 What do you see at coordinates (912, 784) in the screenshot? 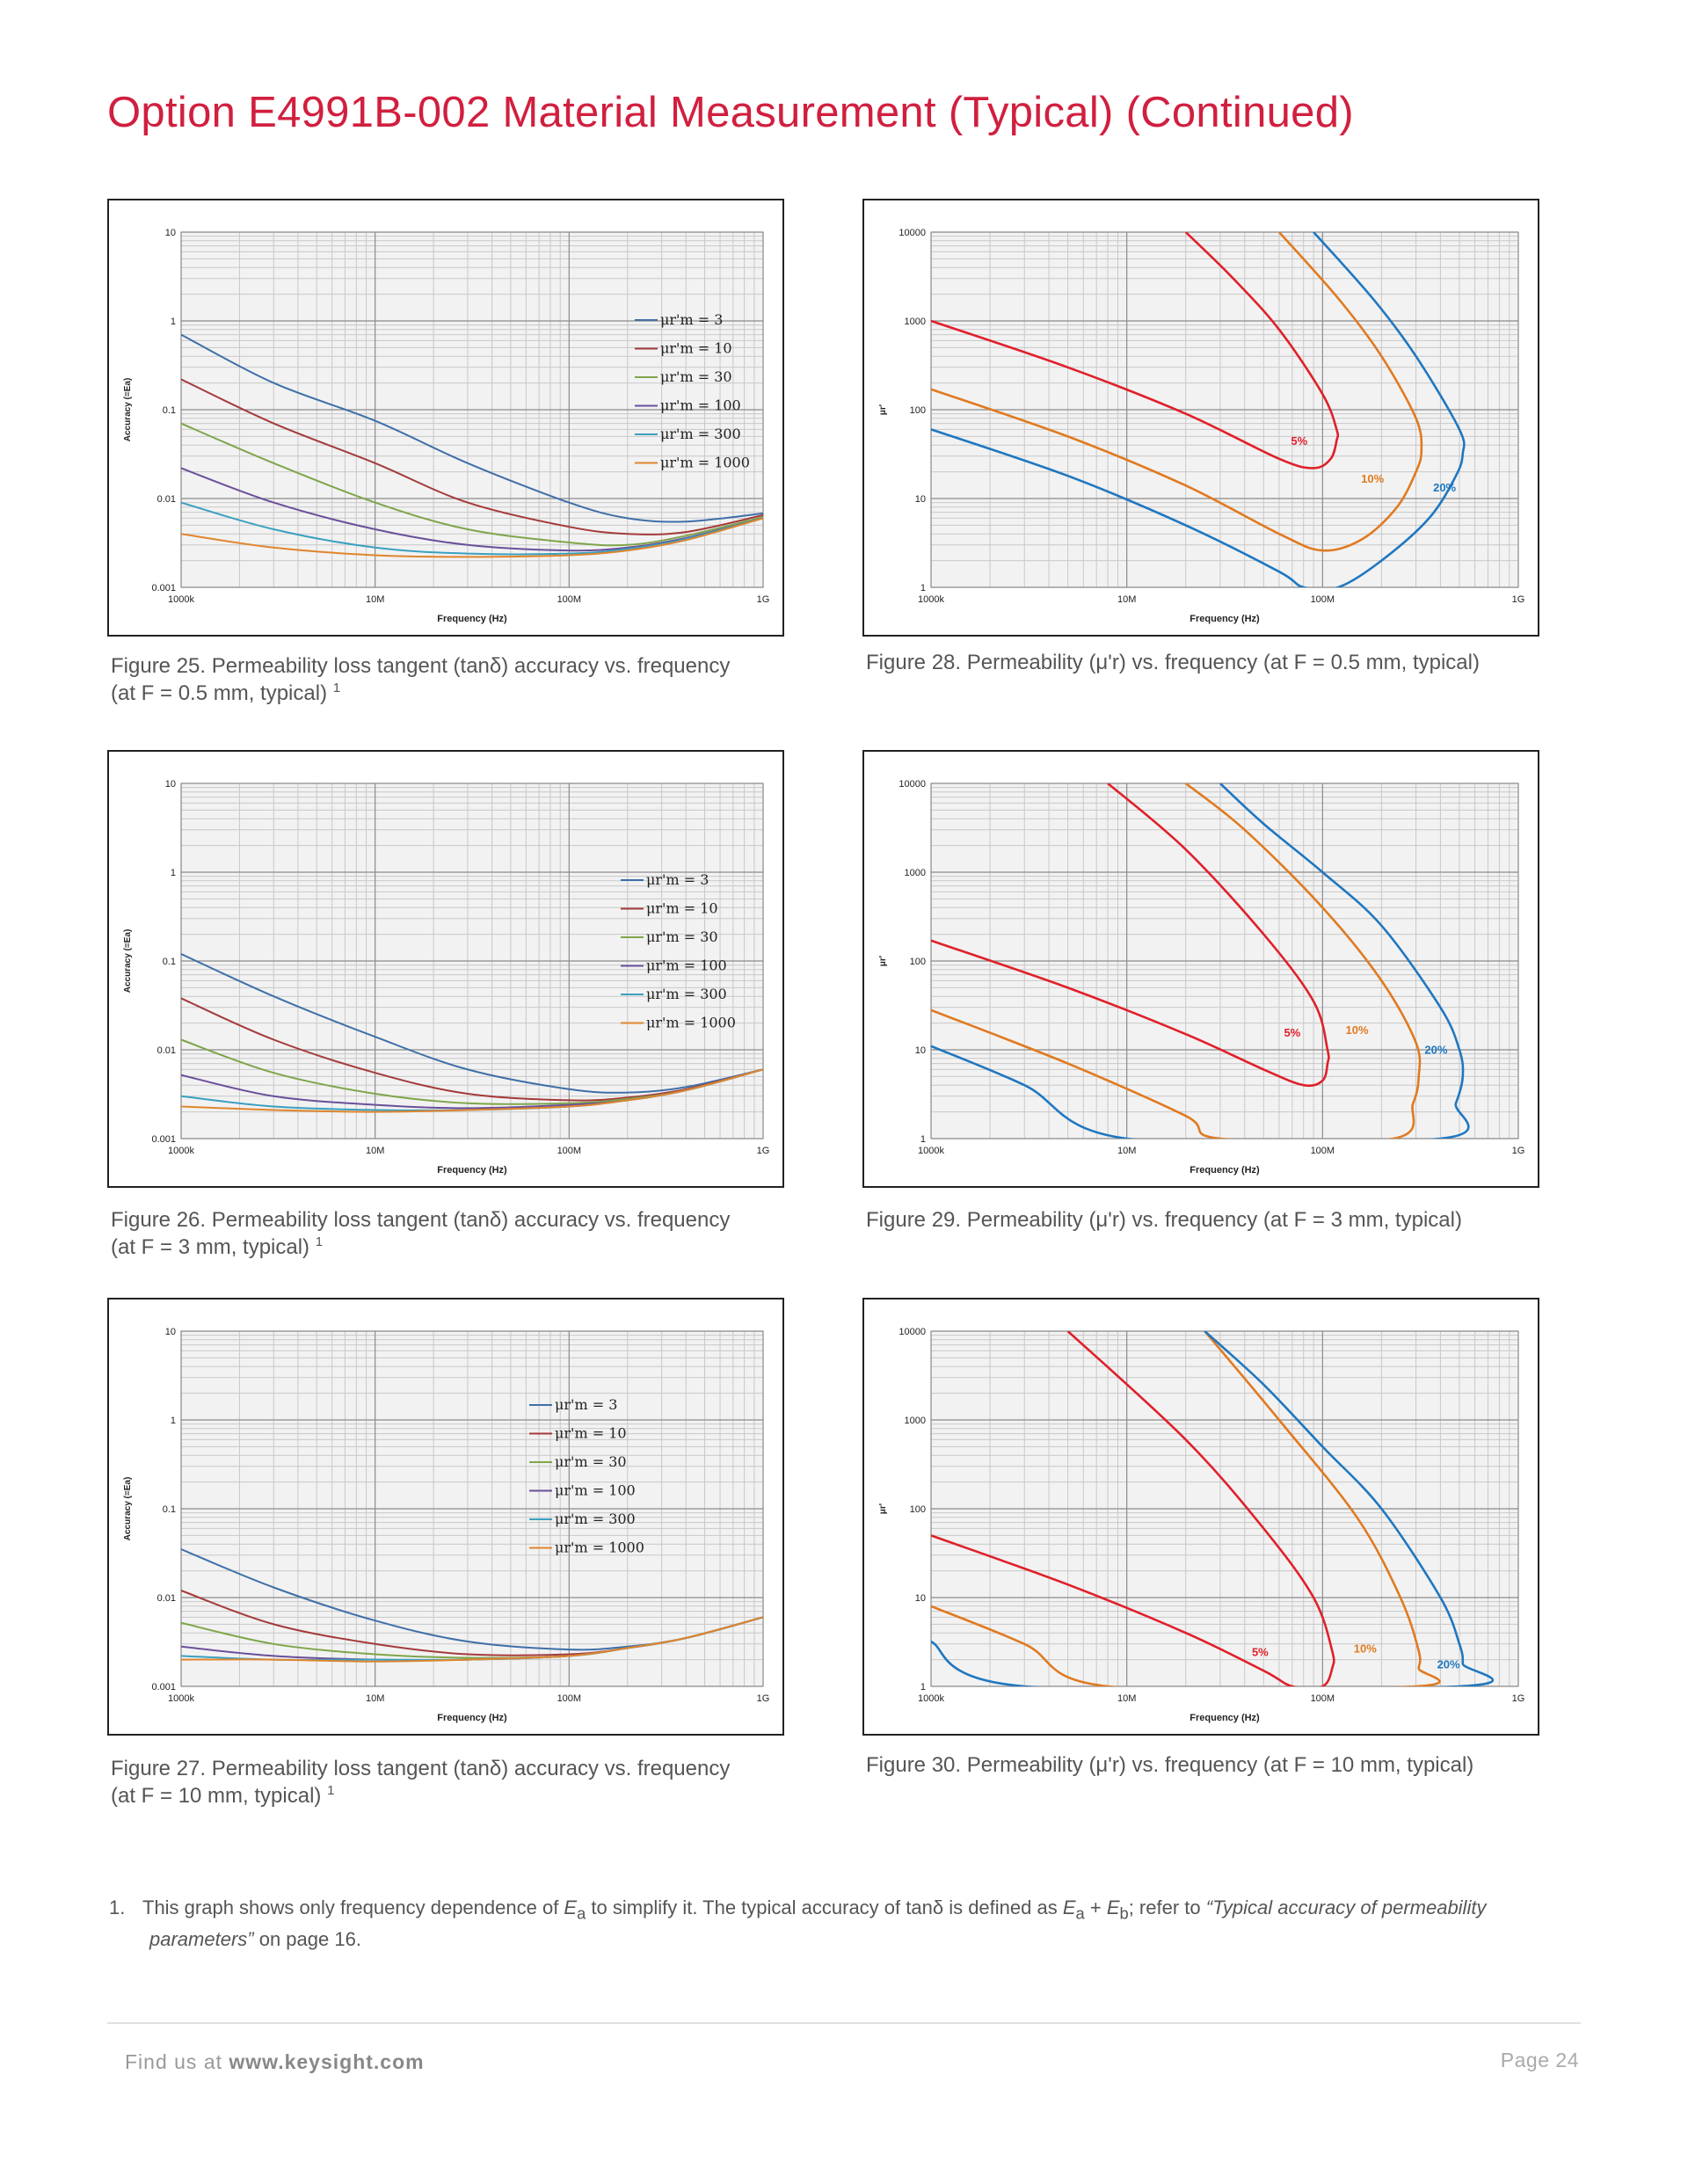
I see `y-tick-label: 10000` at bounding box center [912, 784].